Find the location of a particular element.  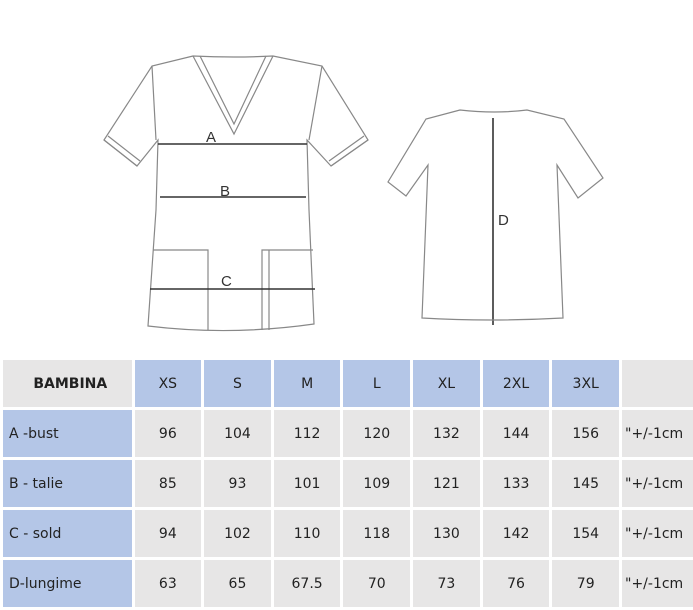

measurement-cell: 145 is located at coordinates (586, 483).